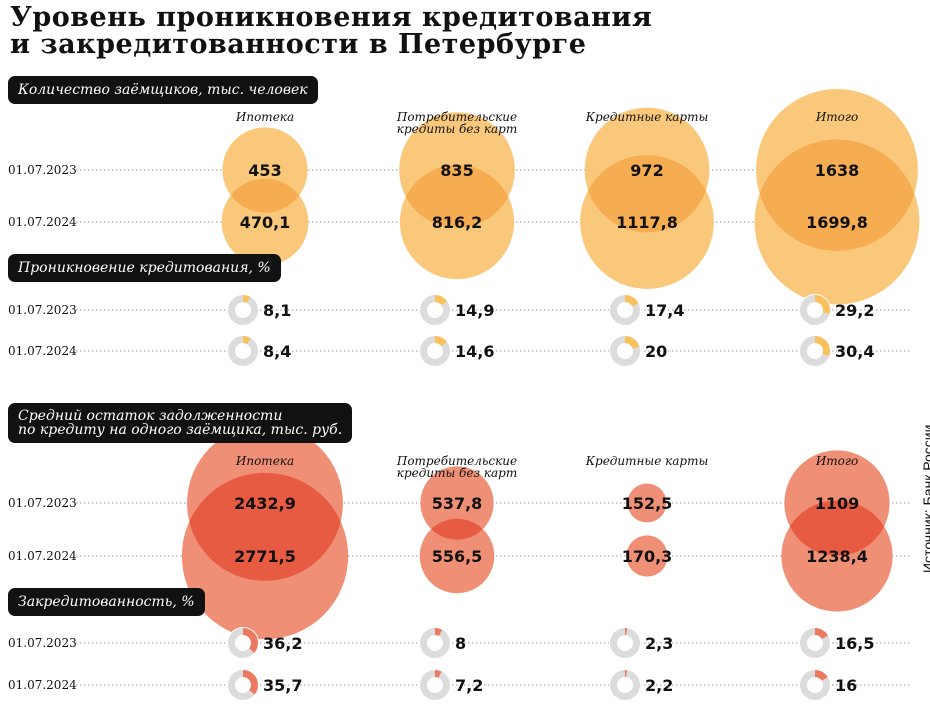  I want to click on debt-load-value: 2,3, so click(659, 643).